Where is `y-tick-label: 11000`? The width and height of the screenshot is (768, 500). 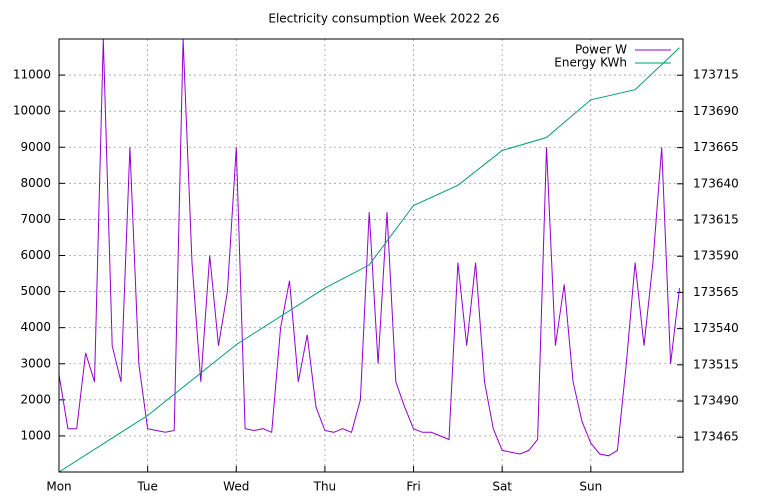 y-tick-label: 11000 is located at coordinates (32, 75).